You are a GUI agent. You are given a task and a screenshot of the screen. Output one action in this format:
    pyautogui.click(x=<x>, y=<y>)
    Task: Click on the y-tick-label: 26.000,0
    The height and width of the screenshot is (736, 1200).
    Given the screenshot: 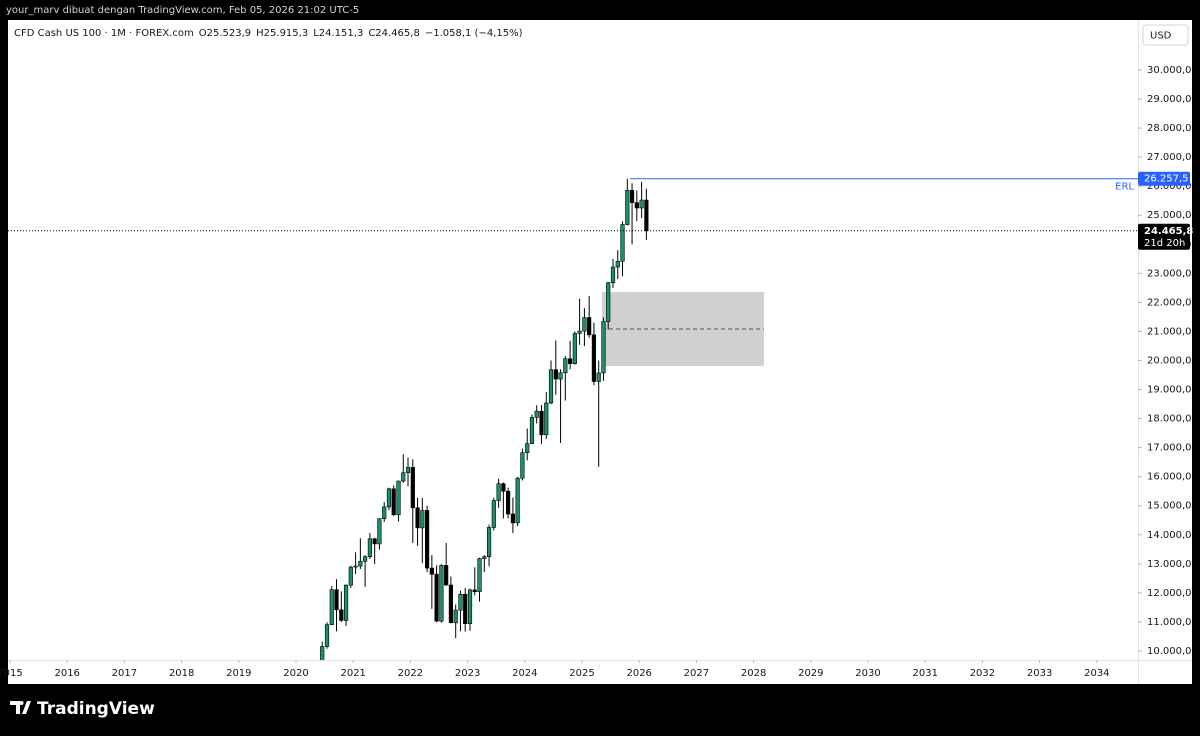 What is the action you would take?
    pyautogui.click(x=1169, y=186)
    